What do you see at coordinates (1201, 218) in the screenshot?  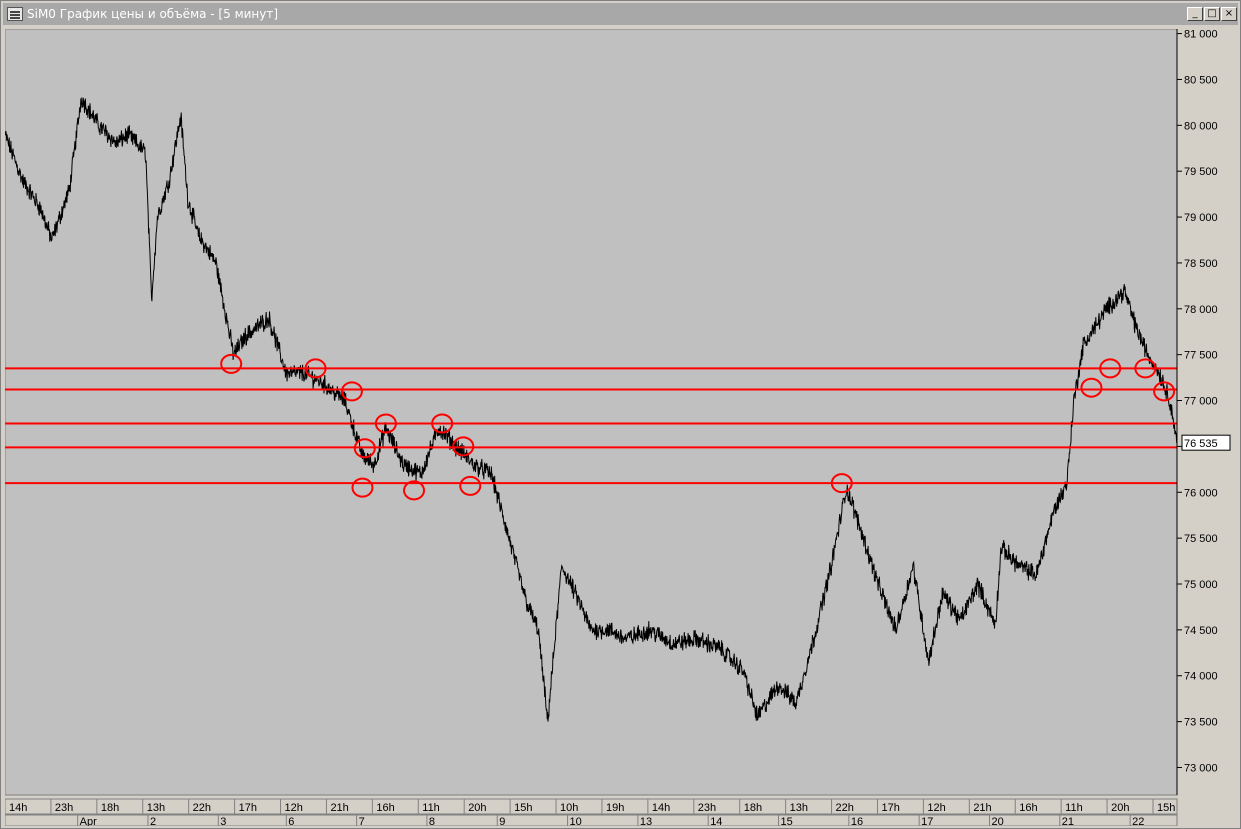 I see `y-tick-label: 79 000` at bounding box center [1201, 218].